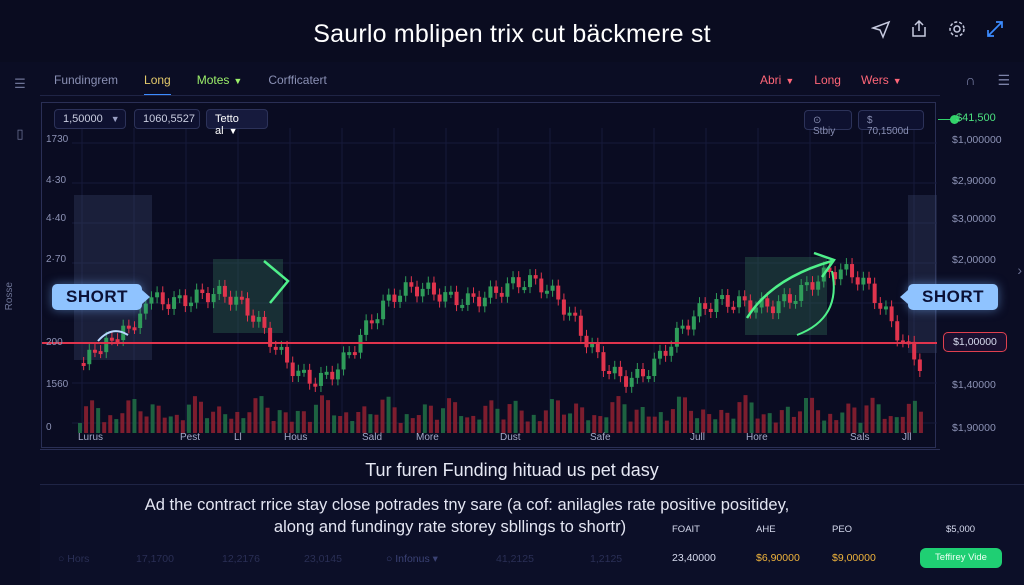  What do you see at coordinates (881, 80) in the screenshot?
I see `filter-wers: Wers ▼` at bounding box center [881, 80].